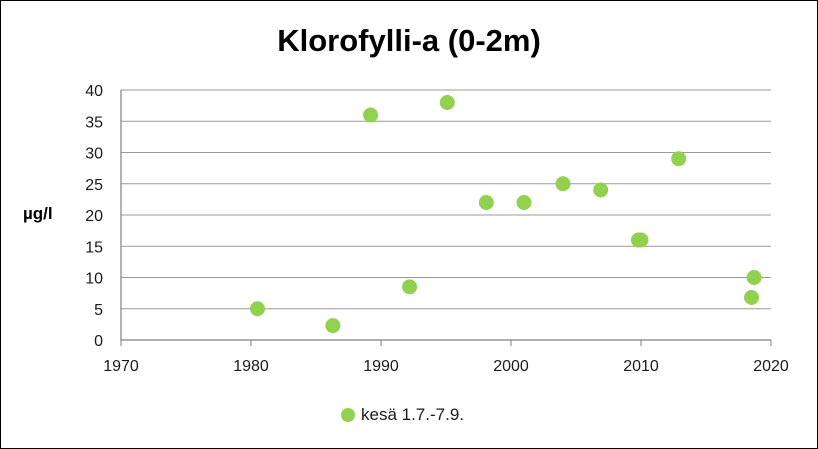 The width and height of the screenshot is (818, 449). Describe the element at coordinates (94, 279) in the screenshot. I see `y-tick-label: 10` at that location.